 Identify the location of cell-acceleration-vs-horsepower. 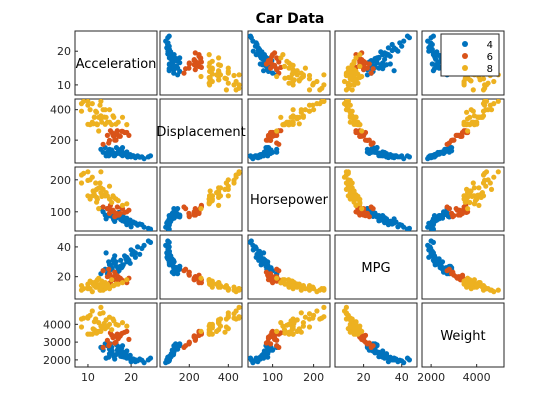
(289, 63).